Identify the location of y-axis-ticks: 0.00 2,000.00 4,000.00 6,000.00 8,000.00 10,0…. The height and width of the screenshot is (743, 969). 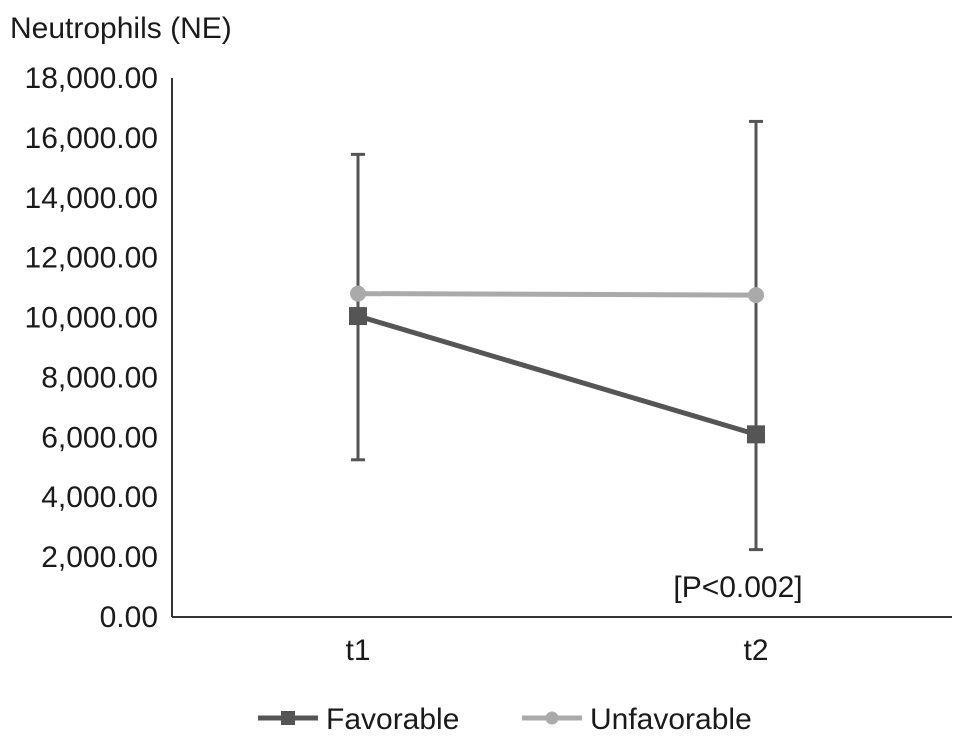
(91, 348).